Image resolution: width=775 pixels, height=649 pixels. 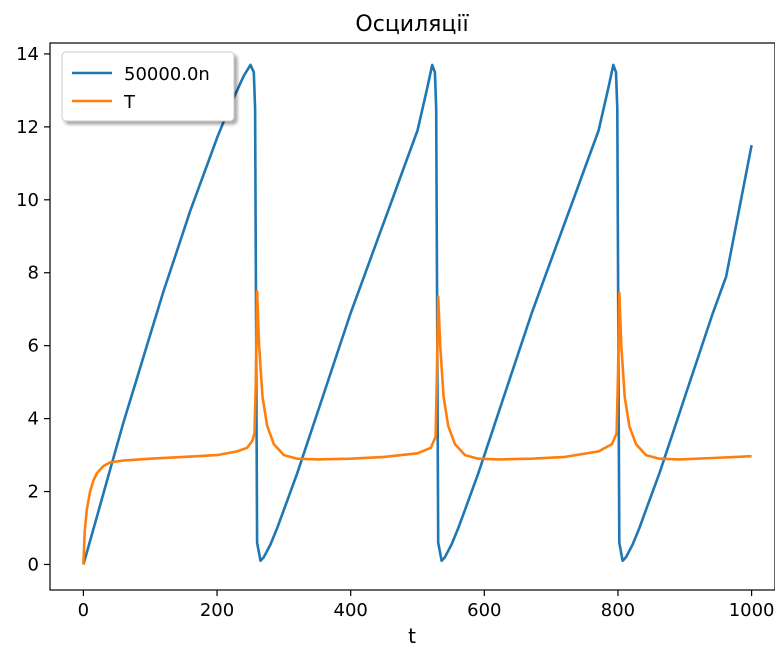 I want to click on chart-title: Осциляції, so click(x=412, y=24).